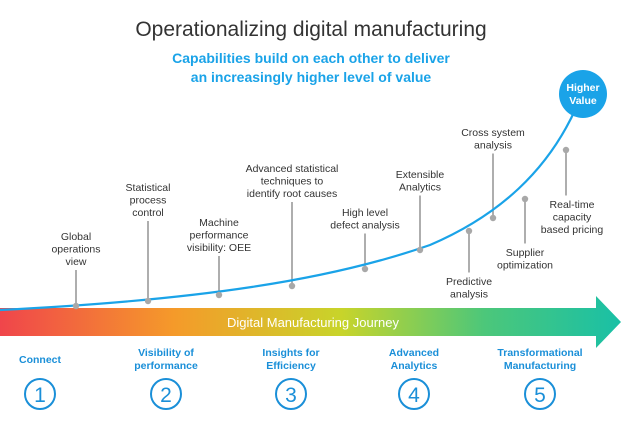  I want to click on capability-label: Extensible Analytics, so click(420, 181).